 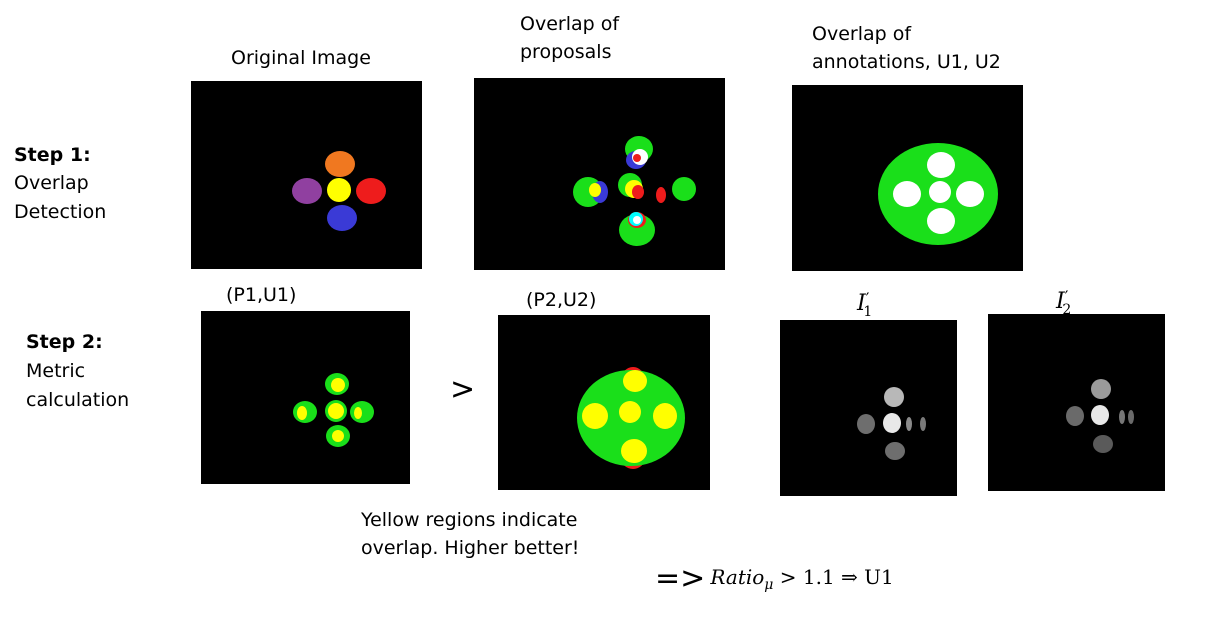 I want to click on annotations-overlap-panel, so click(x=907, y=178).